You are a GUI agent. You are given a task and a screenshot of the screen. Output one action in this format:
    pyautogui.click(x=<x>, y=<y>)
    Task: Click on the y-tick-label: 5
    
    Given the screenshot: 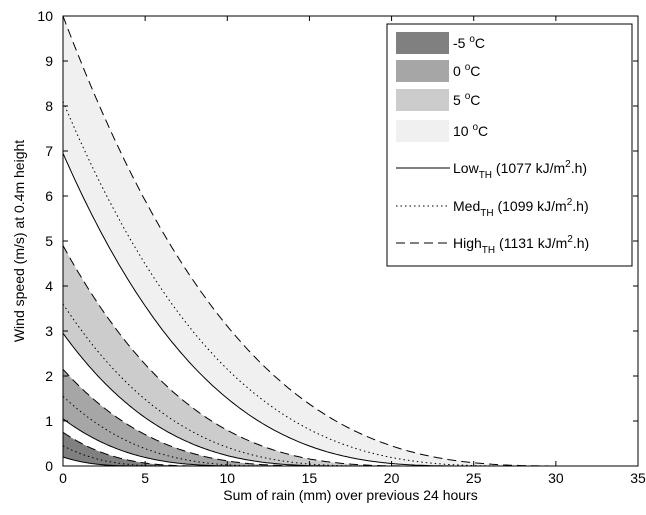 What is the action you would take?
    pyautogui.click(x=49, y=241)
    